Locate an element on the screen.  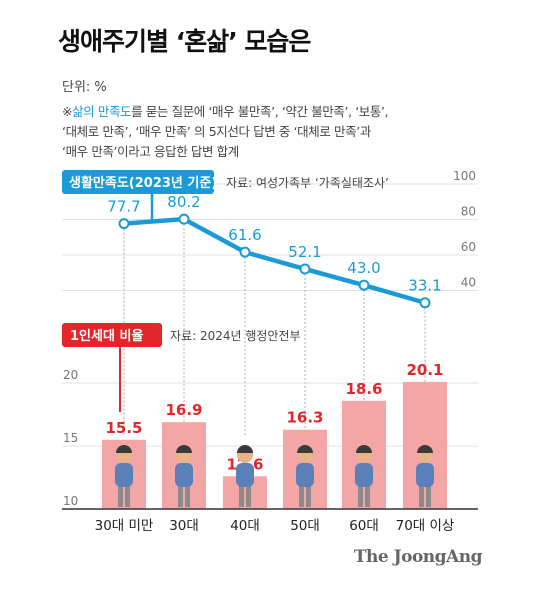
line-value-label: 43.0 is located at coordinates (363, 268).